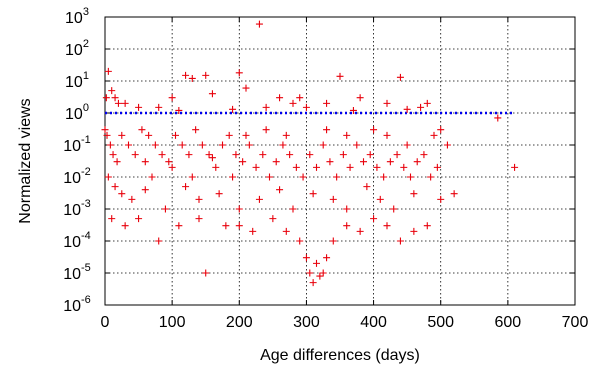 Image resolution: width=608 pixels, height=366 pixels. What do you see at coordinates (77, 112) in the screenshot?
I see `y-tick-label: 10⁰` at bounding box center [77, 112].